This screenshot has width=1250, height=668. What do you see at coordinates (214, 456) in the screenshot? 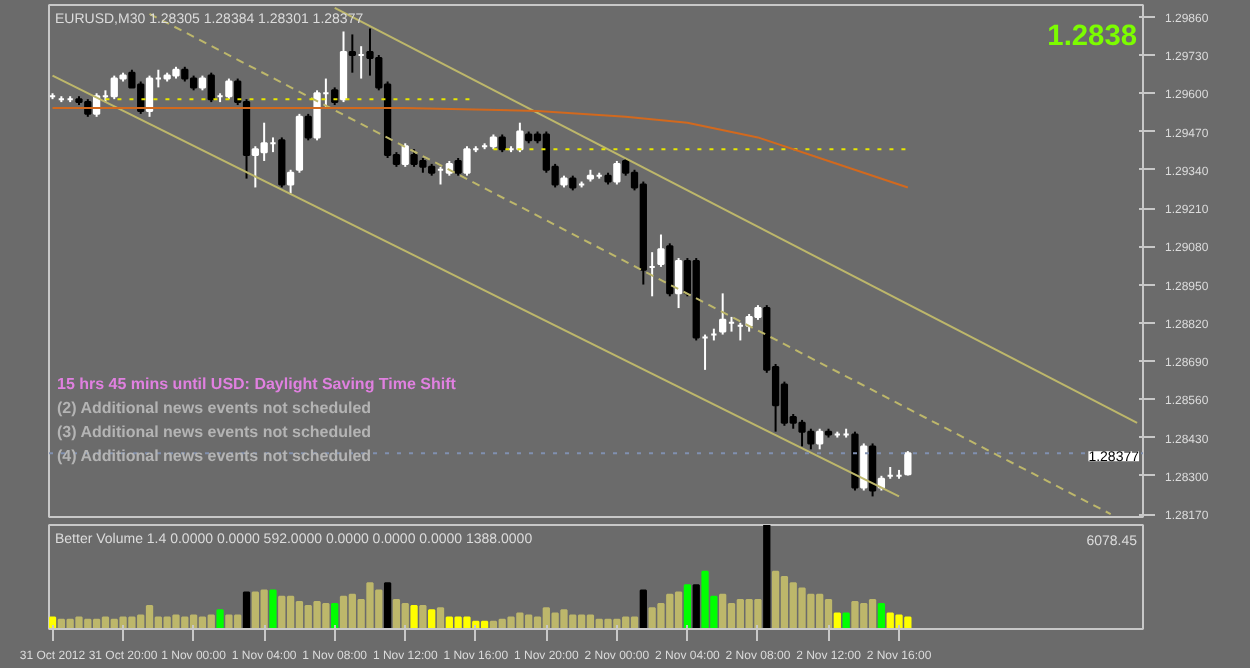
I see `annotation: (4) Additional news events not scheduled` at bounding box center [214, 456].